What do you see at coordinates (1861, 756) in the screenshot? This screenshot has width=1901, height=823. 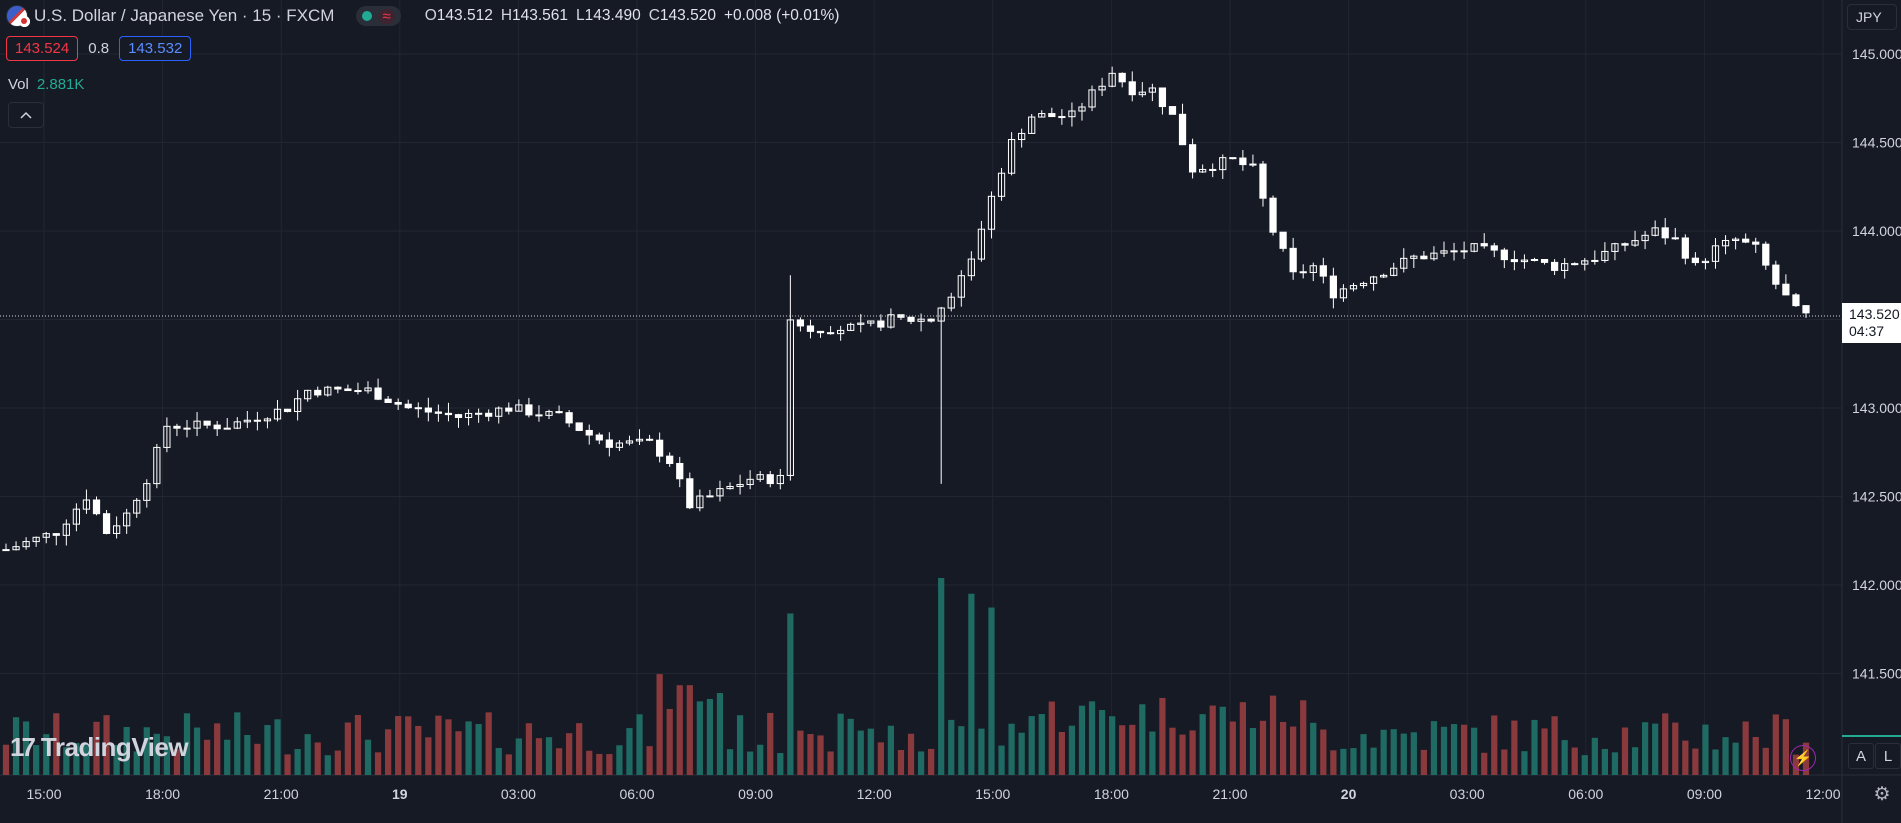 I see `auto-scale-button: A` at bounding box center [1861, 756].